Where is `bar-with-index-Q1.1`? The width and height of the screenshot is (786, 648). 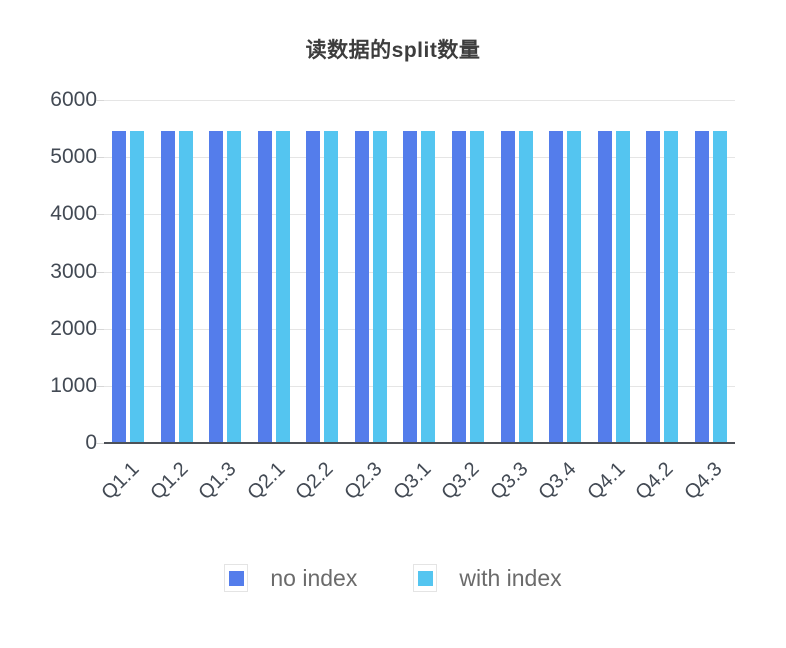 bar-with-index-Q1.1 is located at coordinates (137, 286).